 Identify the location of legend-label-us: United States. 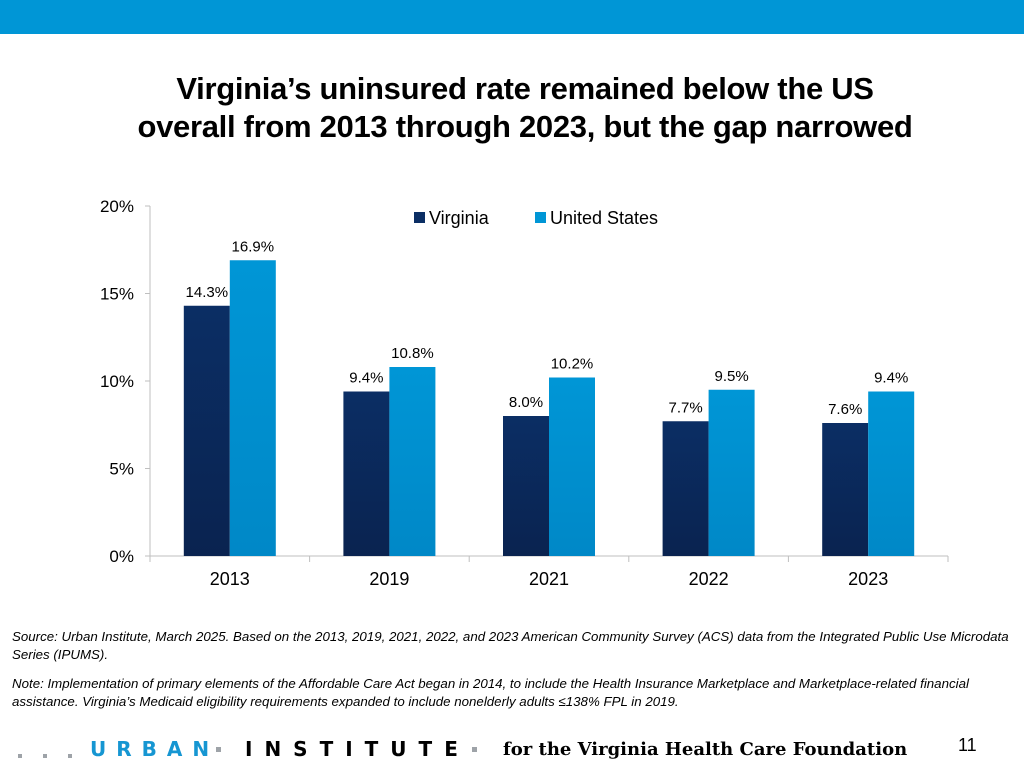
(604, 218).